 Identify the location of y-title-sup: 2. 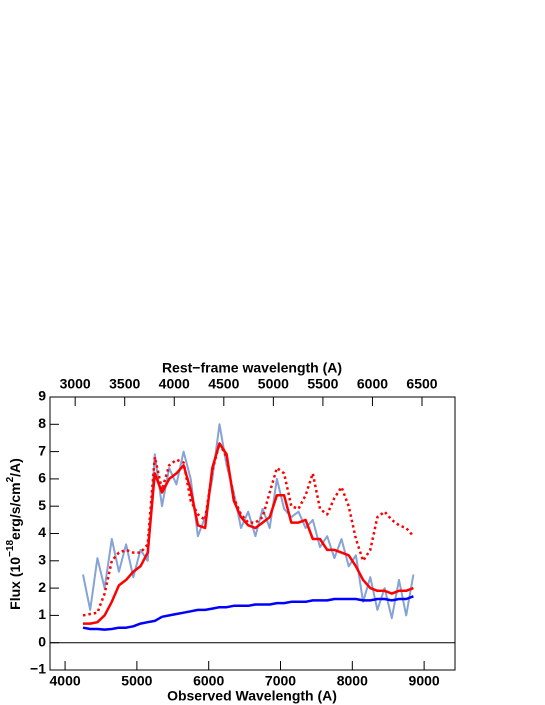
(10, 479).